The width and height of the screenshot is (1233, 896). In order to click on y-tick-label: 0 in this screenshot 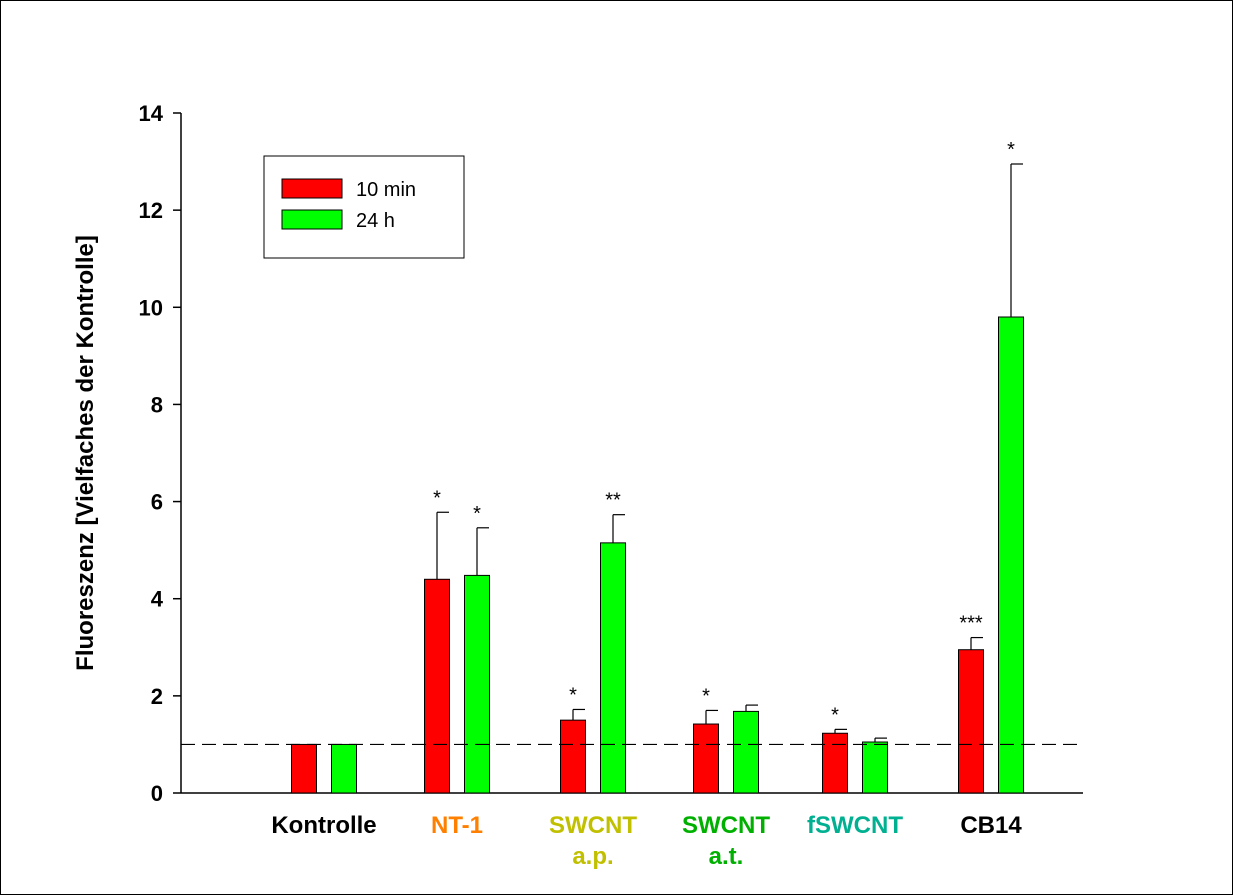, I will do `click(157, 793)`.